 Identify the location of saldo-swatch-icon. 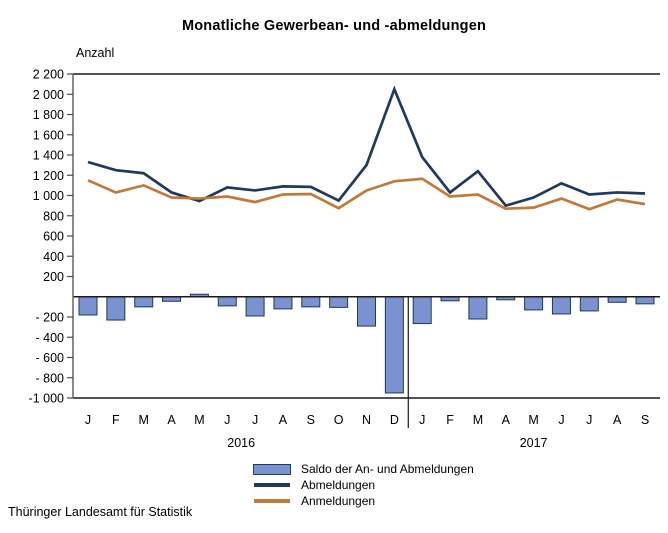
(272, 469).